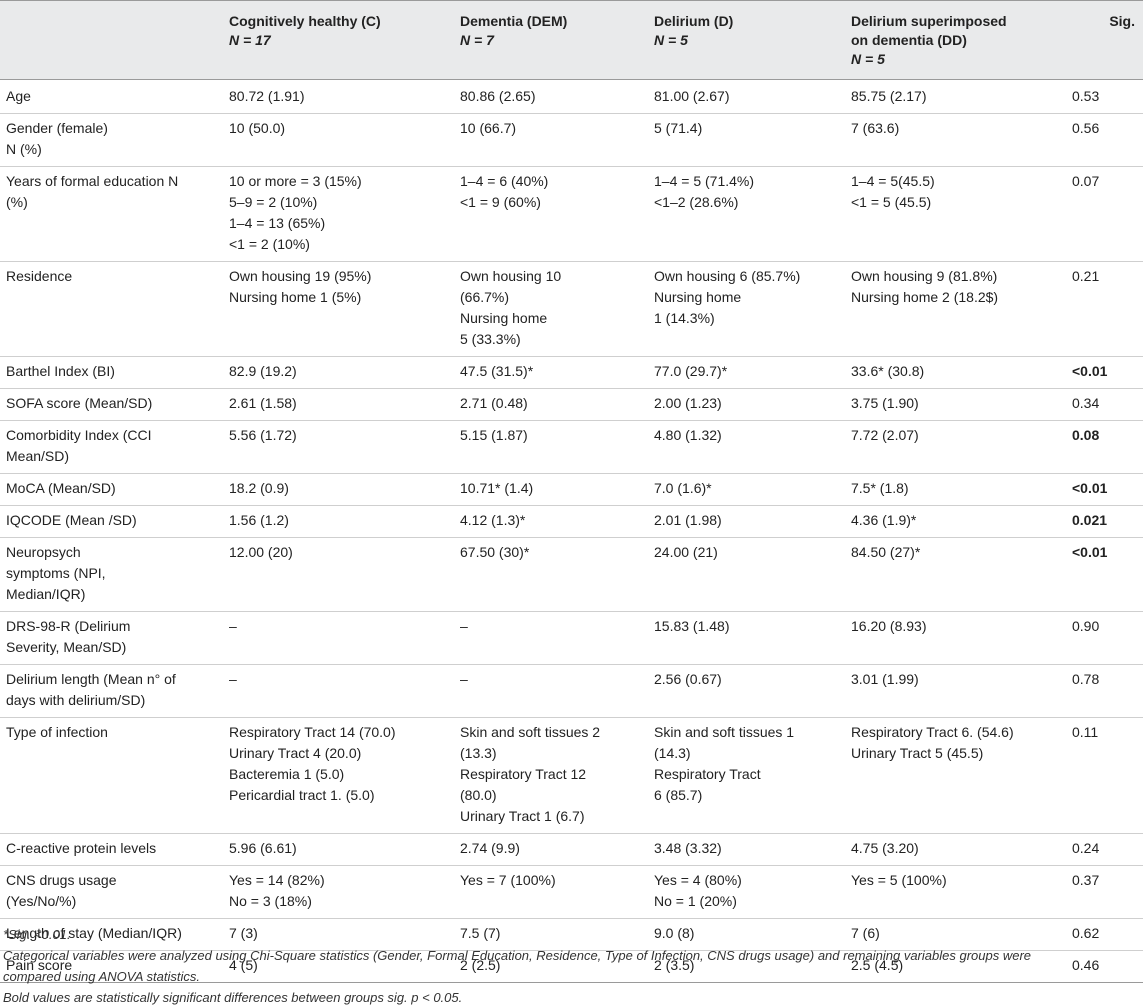  What do you see at coordinates (889, 96) in the screenshot?
I see `cell-line: 85.75 (2.17)` at bounding box center [889, 96].